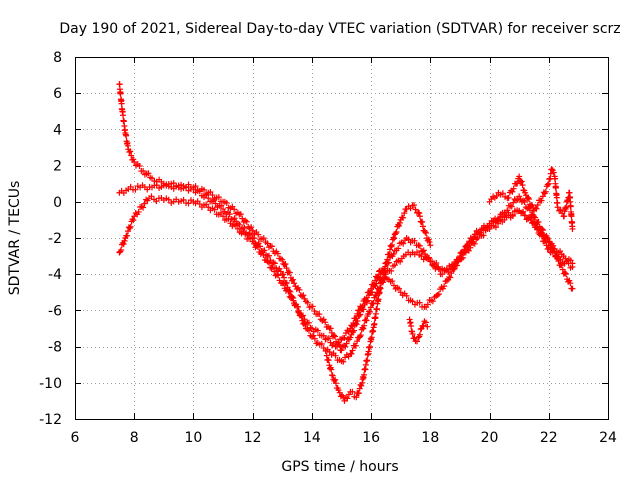 This screenshot has width=640, height=480. I want to click on x-tick-label: 16, so click(371, 438).